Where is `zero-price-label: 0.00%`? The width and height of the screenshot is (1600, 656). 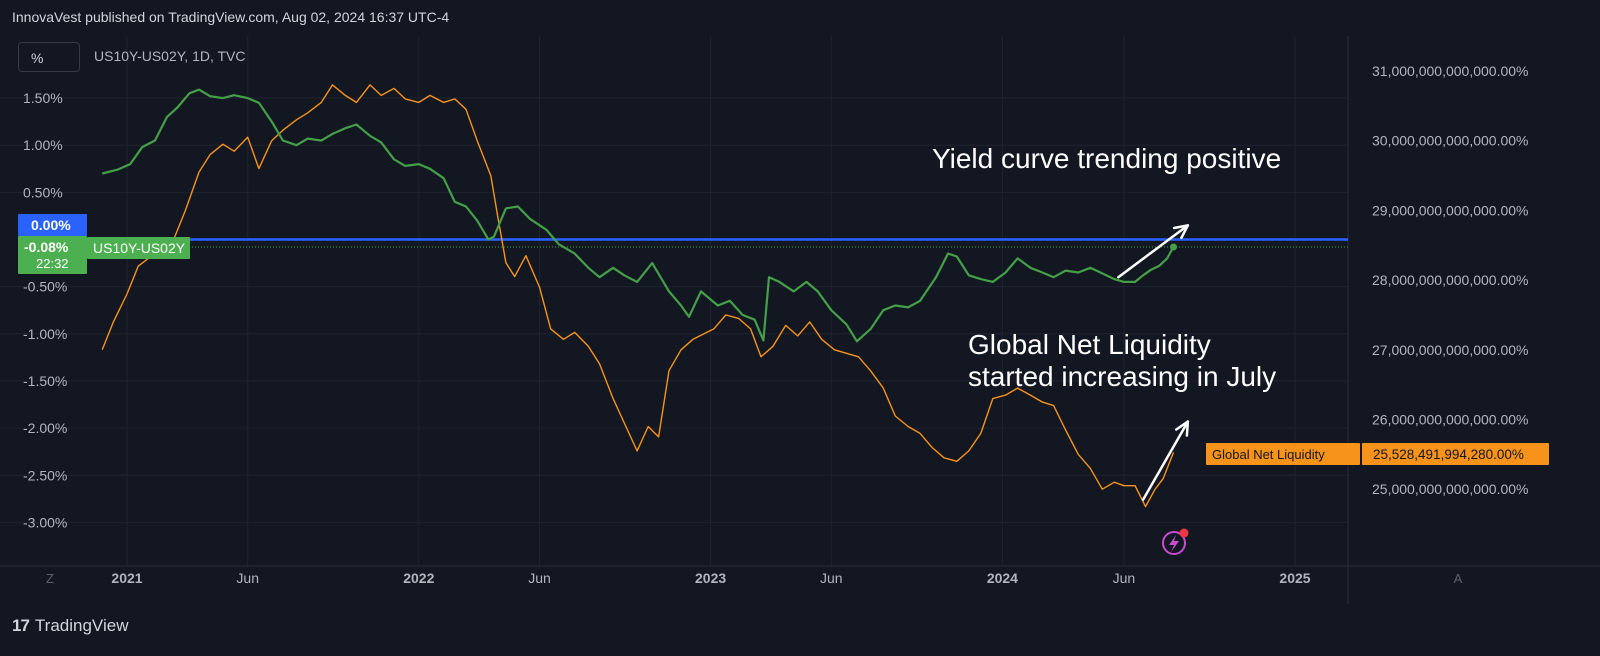
zero-price-label: 0.00% is located at coordinates (51, 225).